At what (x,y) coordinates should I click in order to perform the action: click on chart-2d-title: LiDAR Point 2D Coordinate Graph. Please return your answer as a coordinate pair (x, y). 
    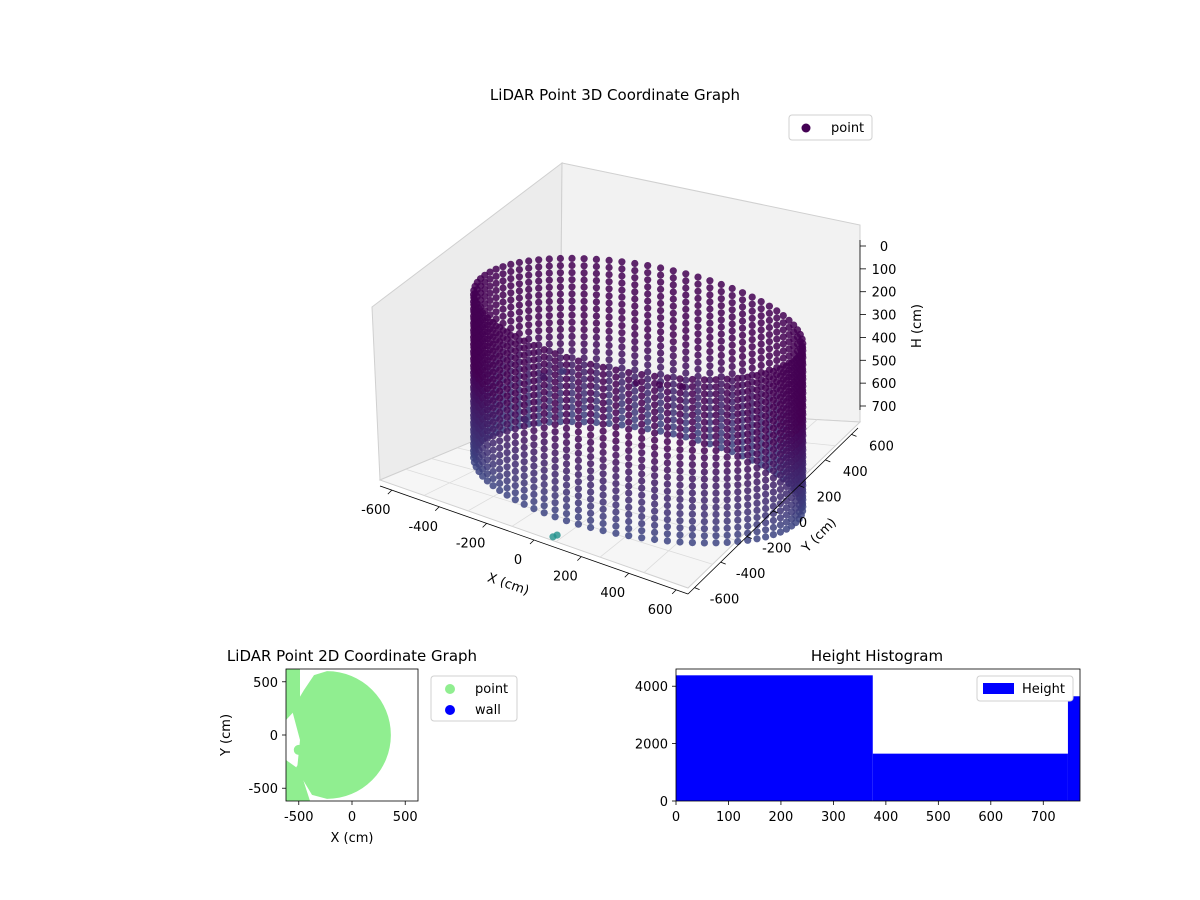
    Looking at the image, I should click on (352, 656).